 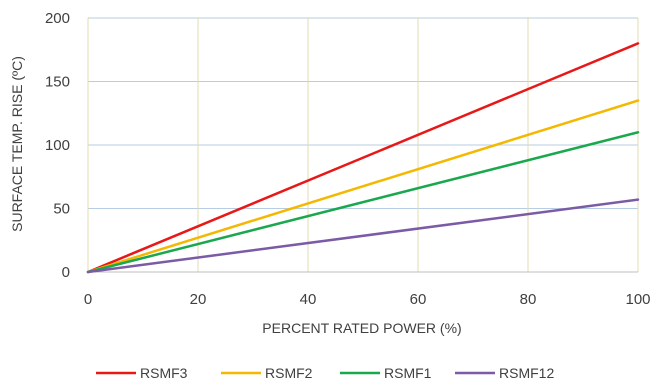 What do you see at coordinates (526, 373) in the screenshot?
I see `legend-label: RSMF12` at bounding box center [526, 373].